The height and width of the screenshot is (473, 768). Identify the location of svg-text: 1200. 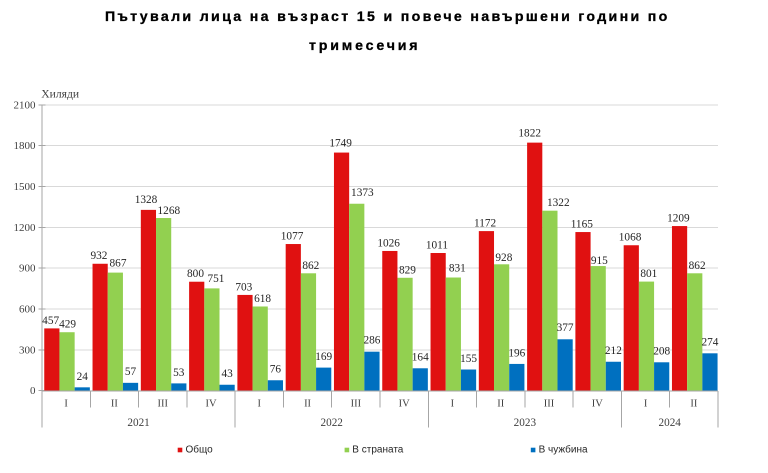
(25, 228).